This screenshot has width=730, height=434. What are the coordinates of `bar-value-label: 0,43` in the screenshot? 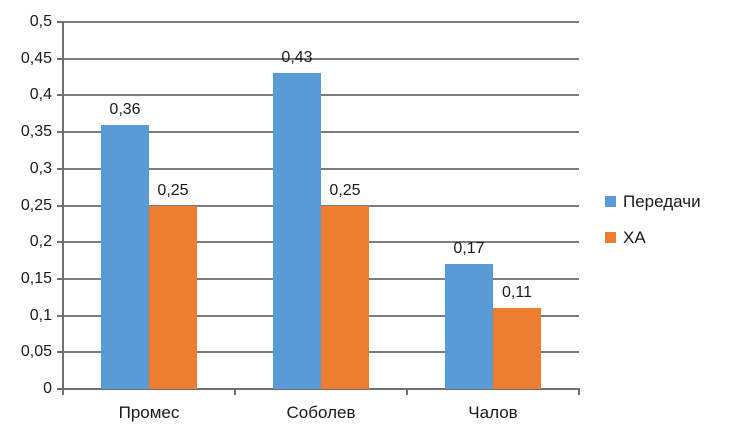 It's located at (297, 58).